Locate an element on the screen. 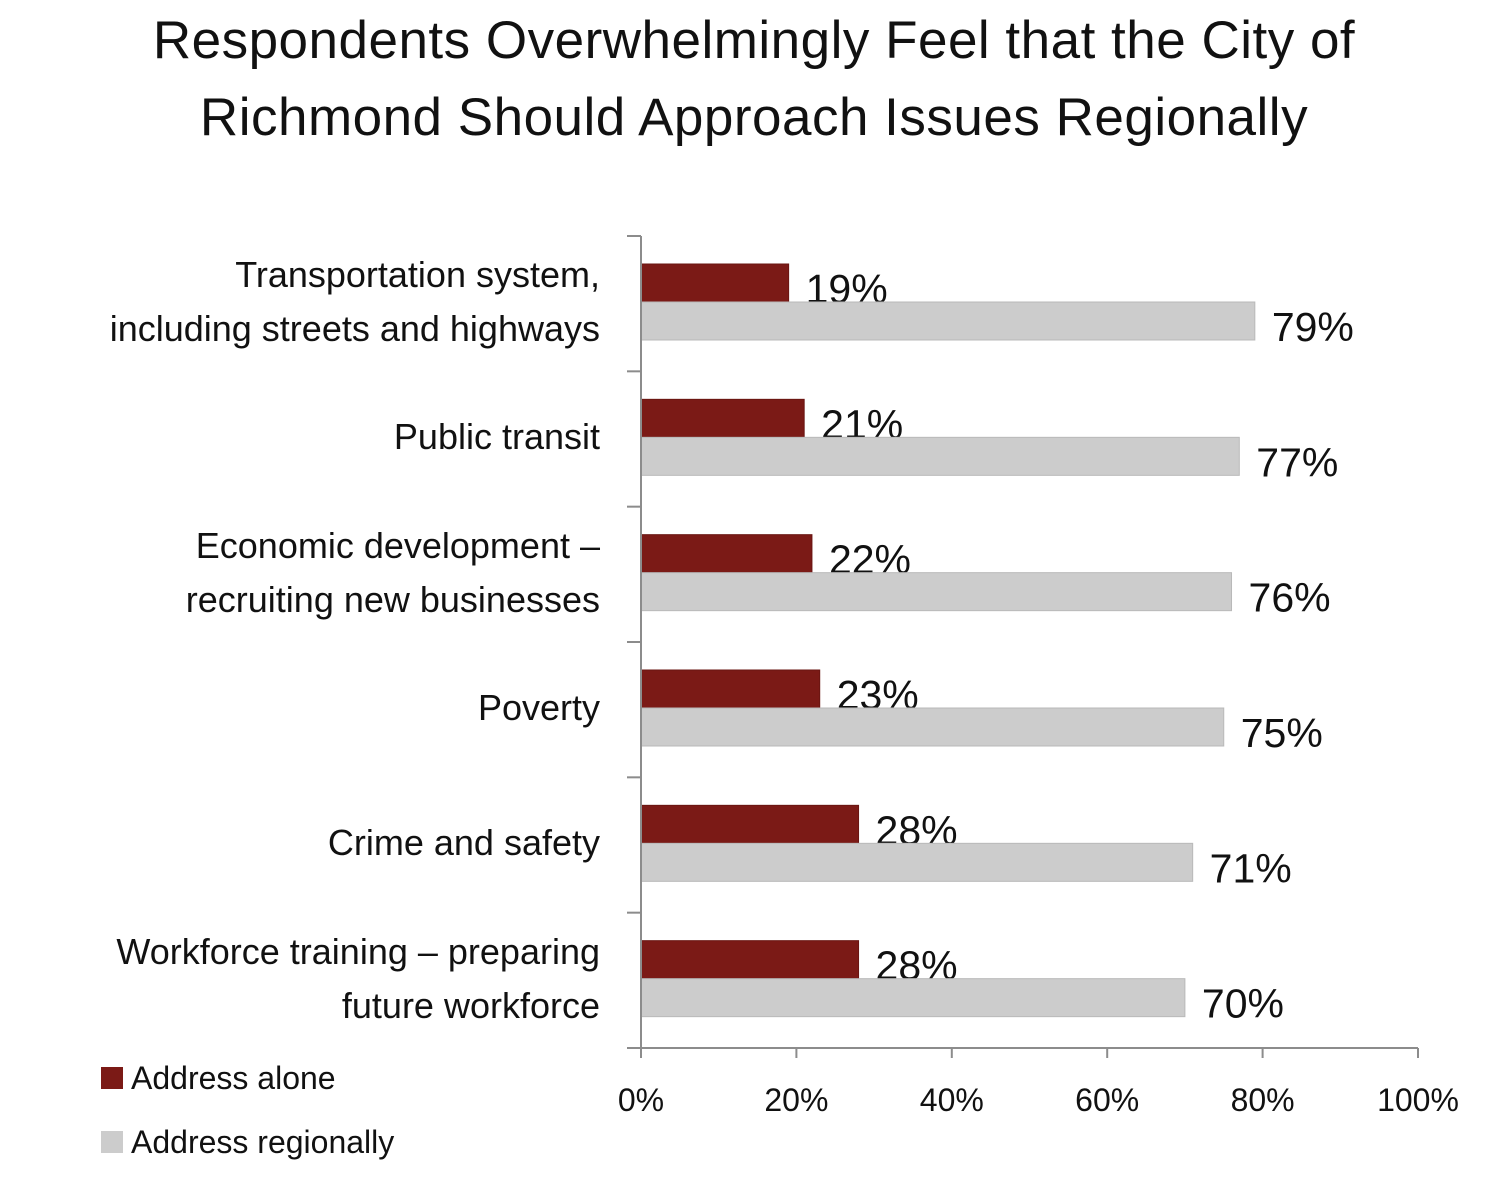 The height and width of the screenshot is (1181, 1508). category-label-line: recruiting new businesses is located at coordinates (392, 599).